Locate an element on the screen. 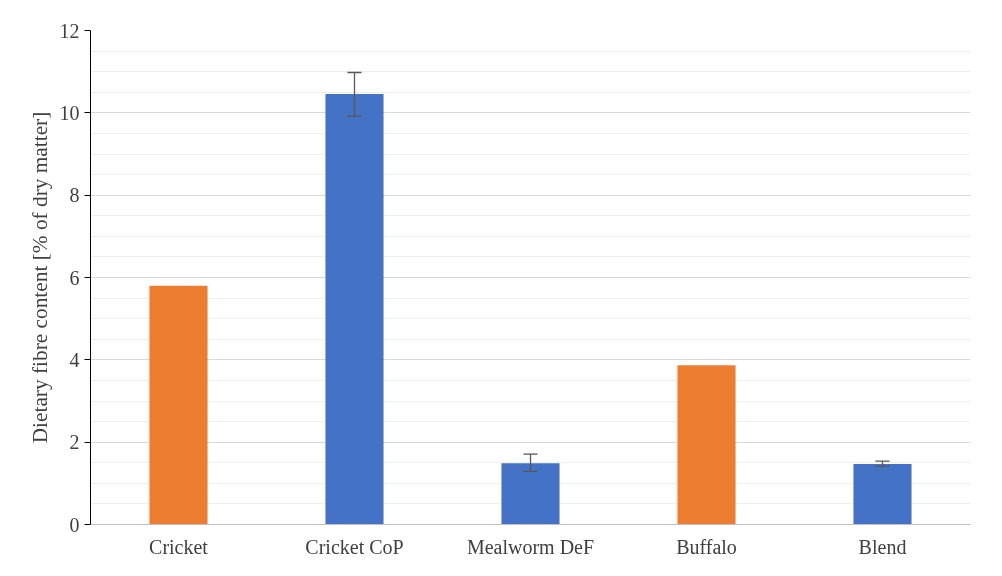 This screenshot has width=1002, height=576. x-tick-label: Mealworm DeF is located at coordinates (530, 546).